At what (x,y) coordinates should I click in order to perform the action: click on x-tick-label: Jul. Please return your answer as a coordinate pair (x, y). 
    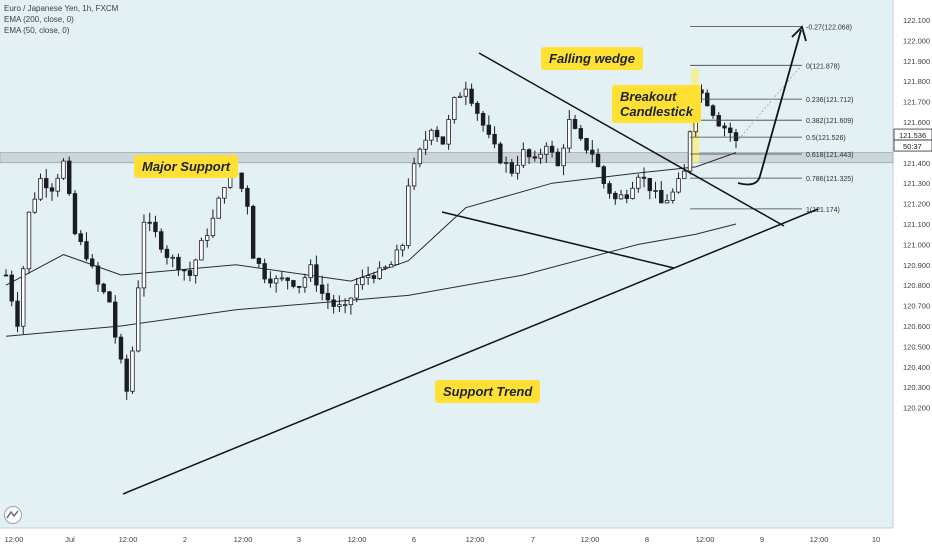
    Looking at the image, I should click on (70, 539).